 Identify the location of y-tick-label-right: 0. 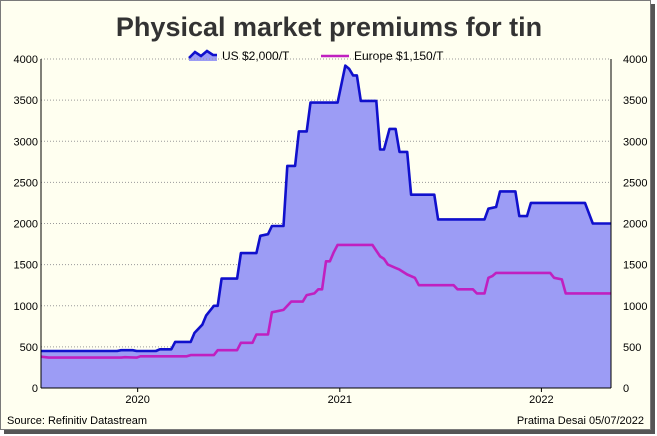
(626, 389).